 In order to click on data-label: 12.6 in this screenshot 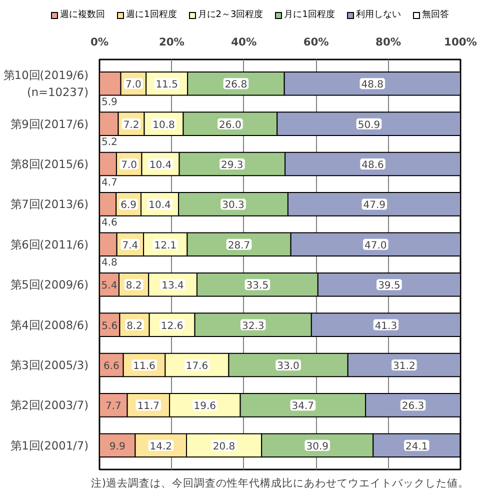, I will do `click(172, 326)`.